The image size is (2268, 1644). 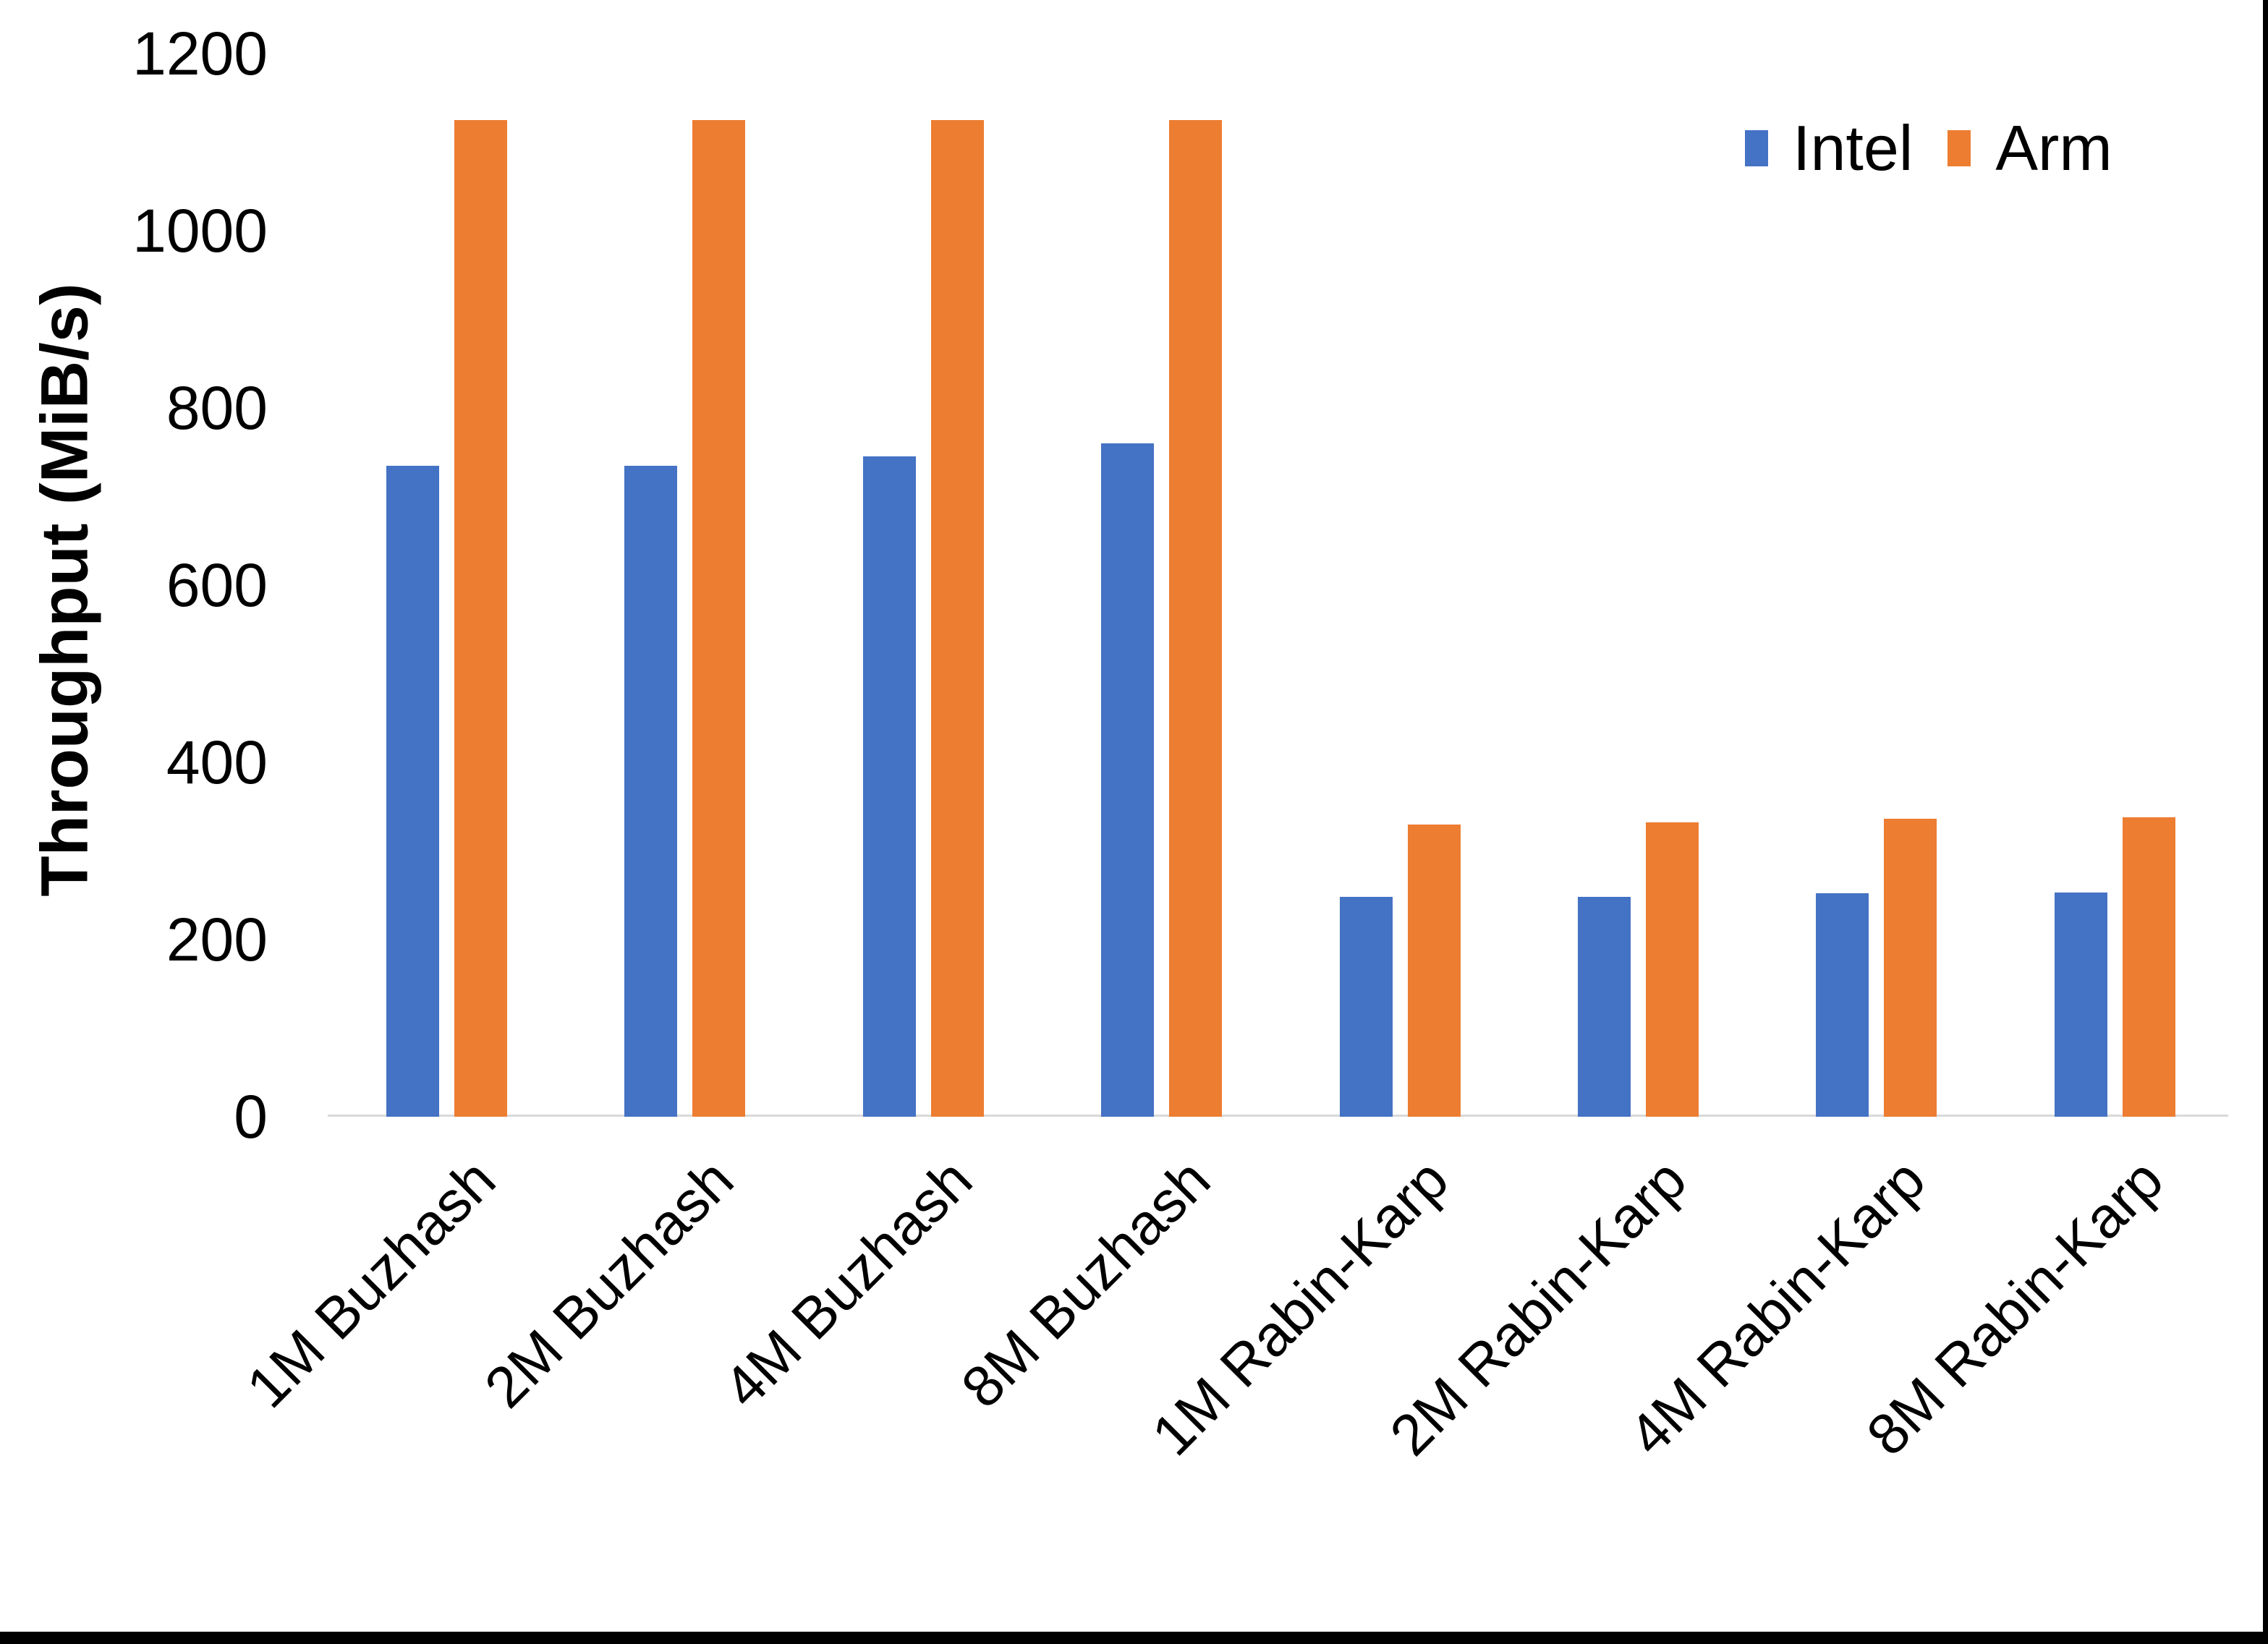 What do you see at coordinates (251, 1117) in the screenshot?
I see `y-tick-0: 0` at bounding box center [251, 1117].